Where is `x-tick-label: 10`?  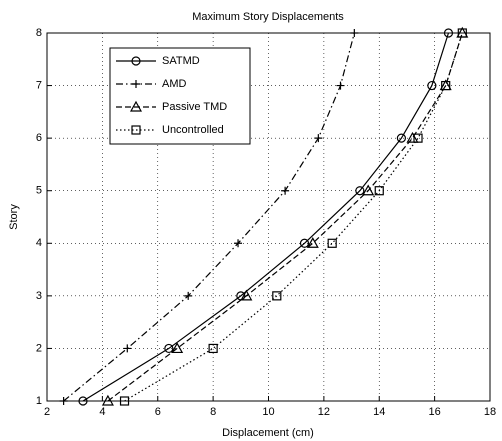 x-tick-label: 10 is located at coordinates (268, 412).